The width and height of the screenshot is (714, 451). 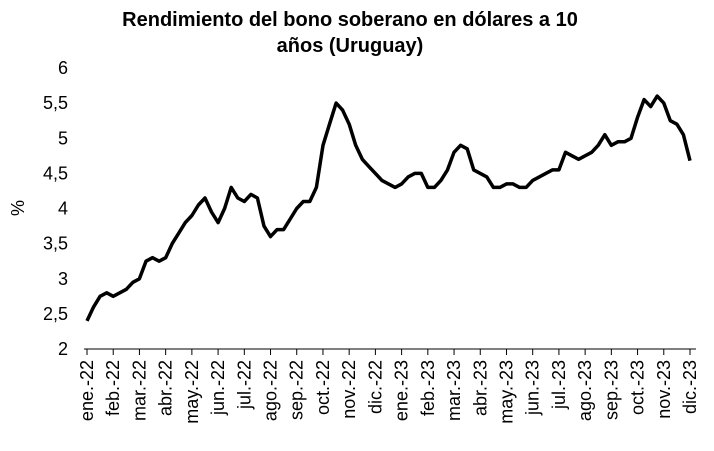 I want to click on x-tick-label: ago.-22, so click(x=271, y=390).